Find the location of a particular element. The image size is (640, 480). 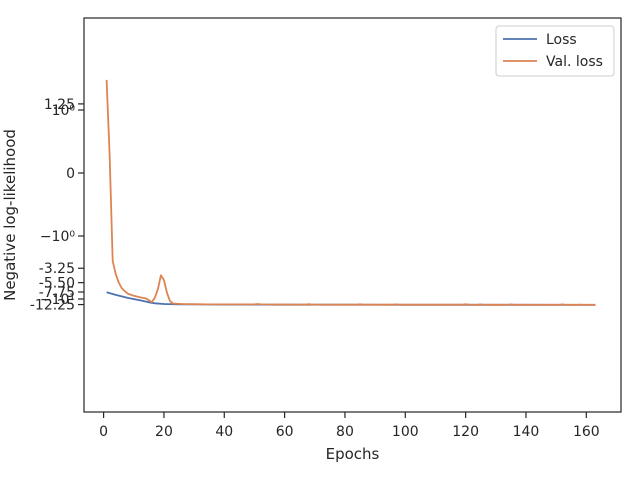

x-tick-label: 120 is located at coordinates (465, 432).